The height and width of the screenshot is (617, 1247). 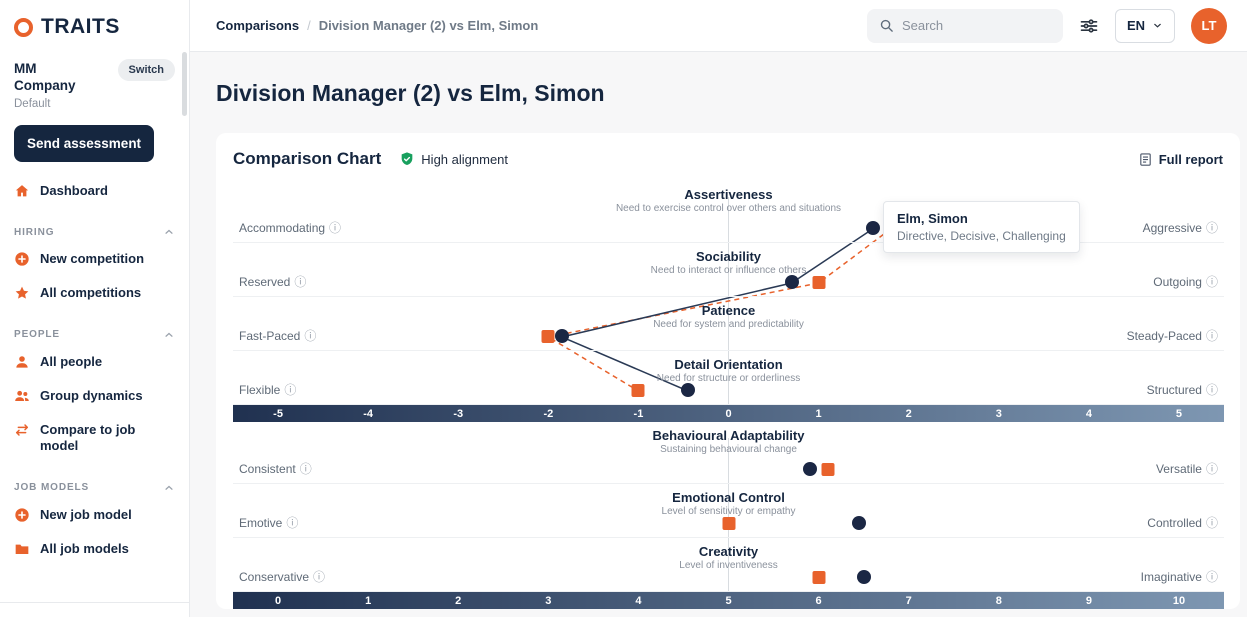 What do you see at coordinates (22, 259) in the screenshot?
I see `plus-circle-icon` at bounding box center [22, 259].